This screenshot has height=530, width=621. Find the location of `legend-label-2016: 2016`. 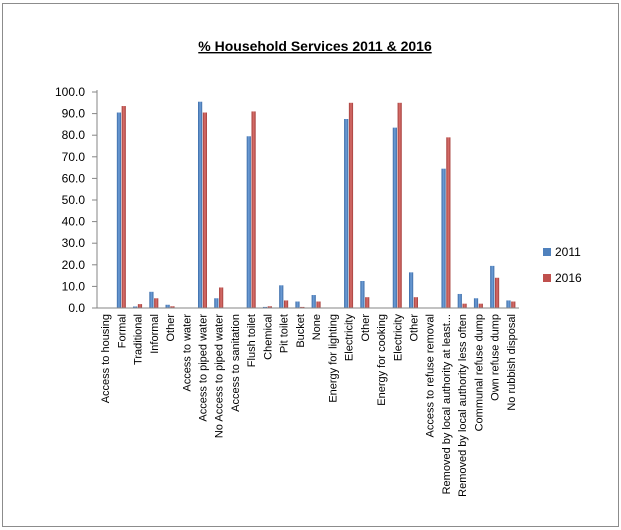

legend-label-2016: 2016 is located at coordinates (568, 278).